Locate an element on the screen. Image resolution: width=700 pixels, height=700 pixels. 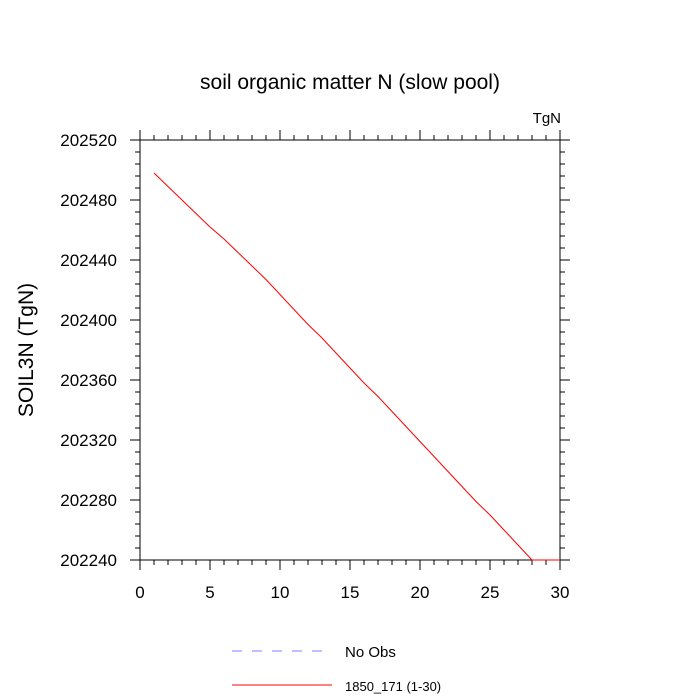
y-tick-label: 202480 is located at coordinates (88, 200).